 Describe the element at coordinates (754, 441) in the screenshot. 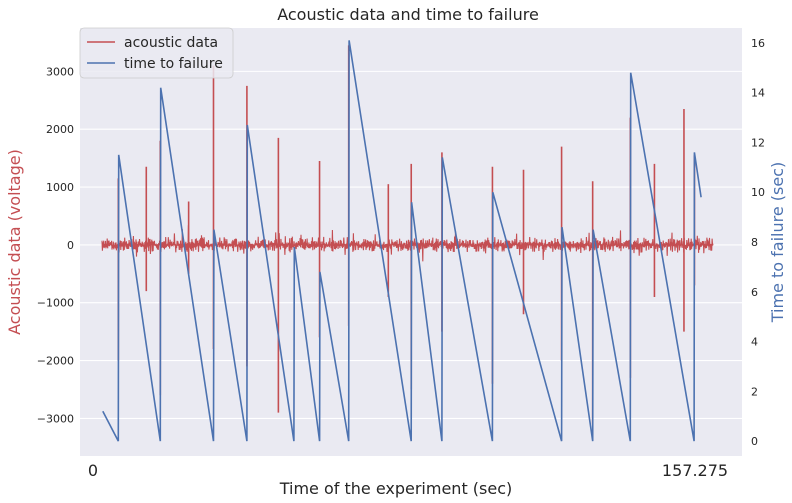

I see `right-tick-label: 0` at that location.